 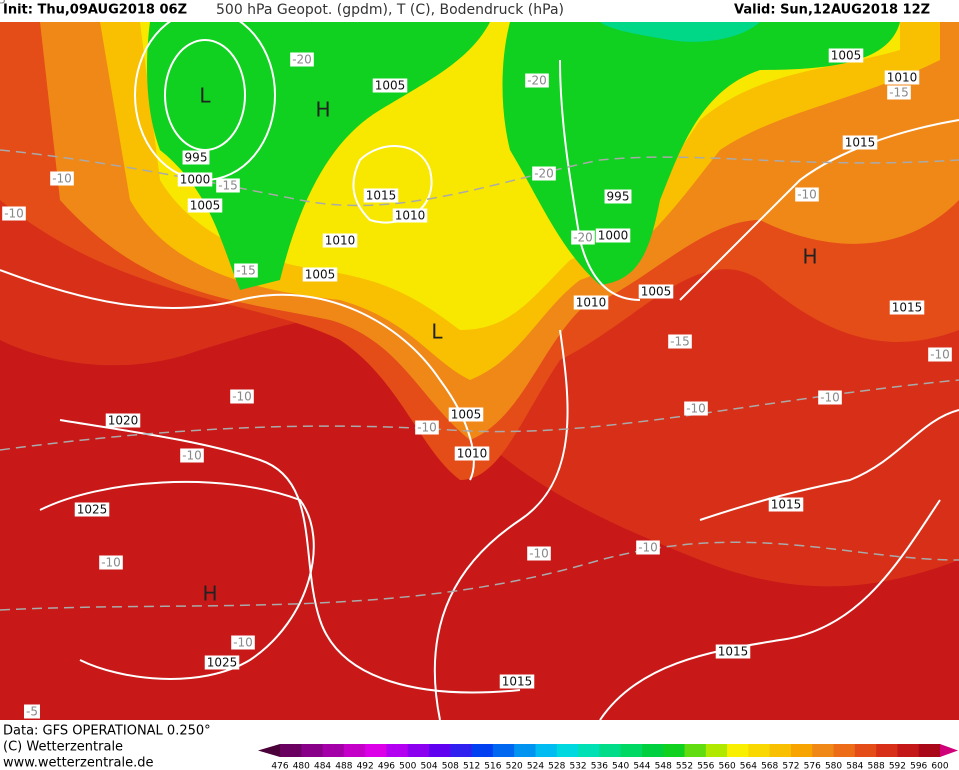 I want to click on temperature-label: -15, so click(x=680, y=342).